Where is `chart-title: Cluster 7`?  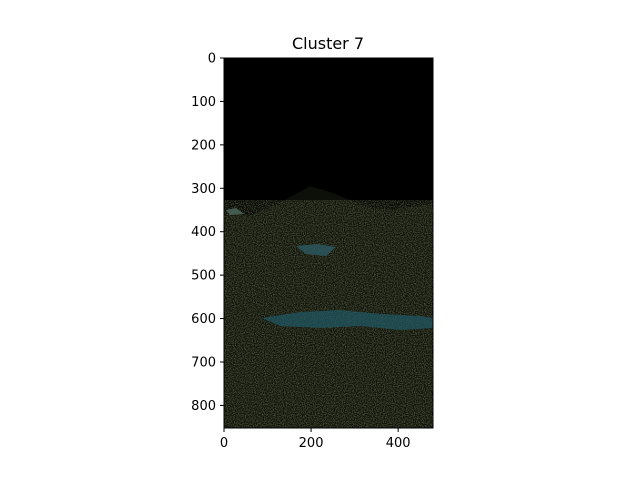 chart-title: Cluster 7 is located at coordinates (328, 43).